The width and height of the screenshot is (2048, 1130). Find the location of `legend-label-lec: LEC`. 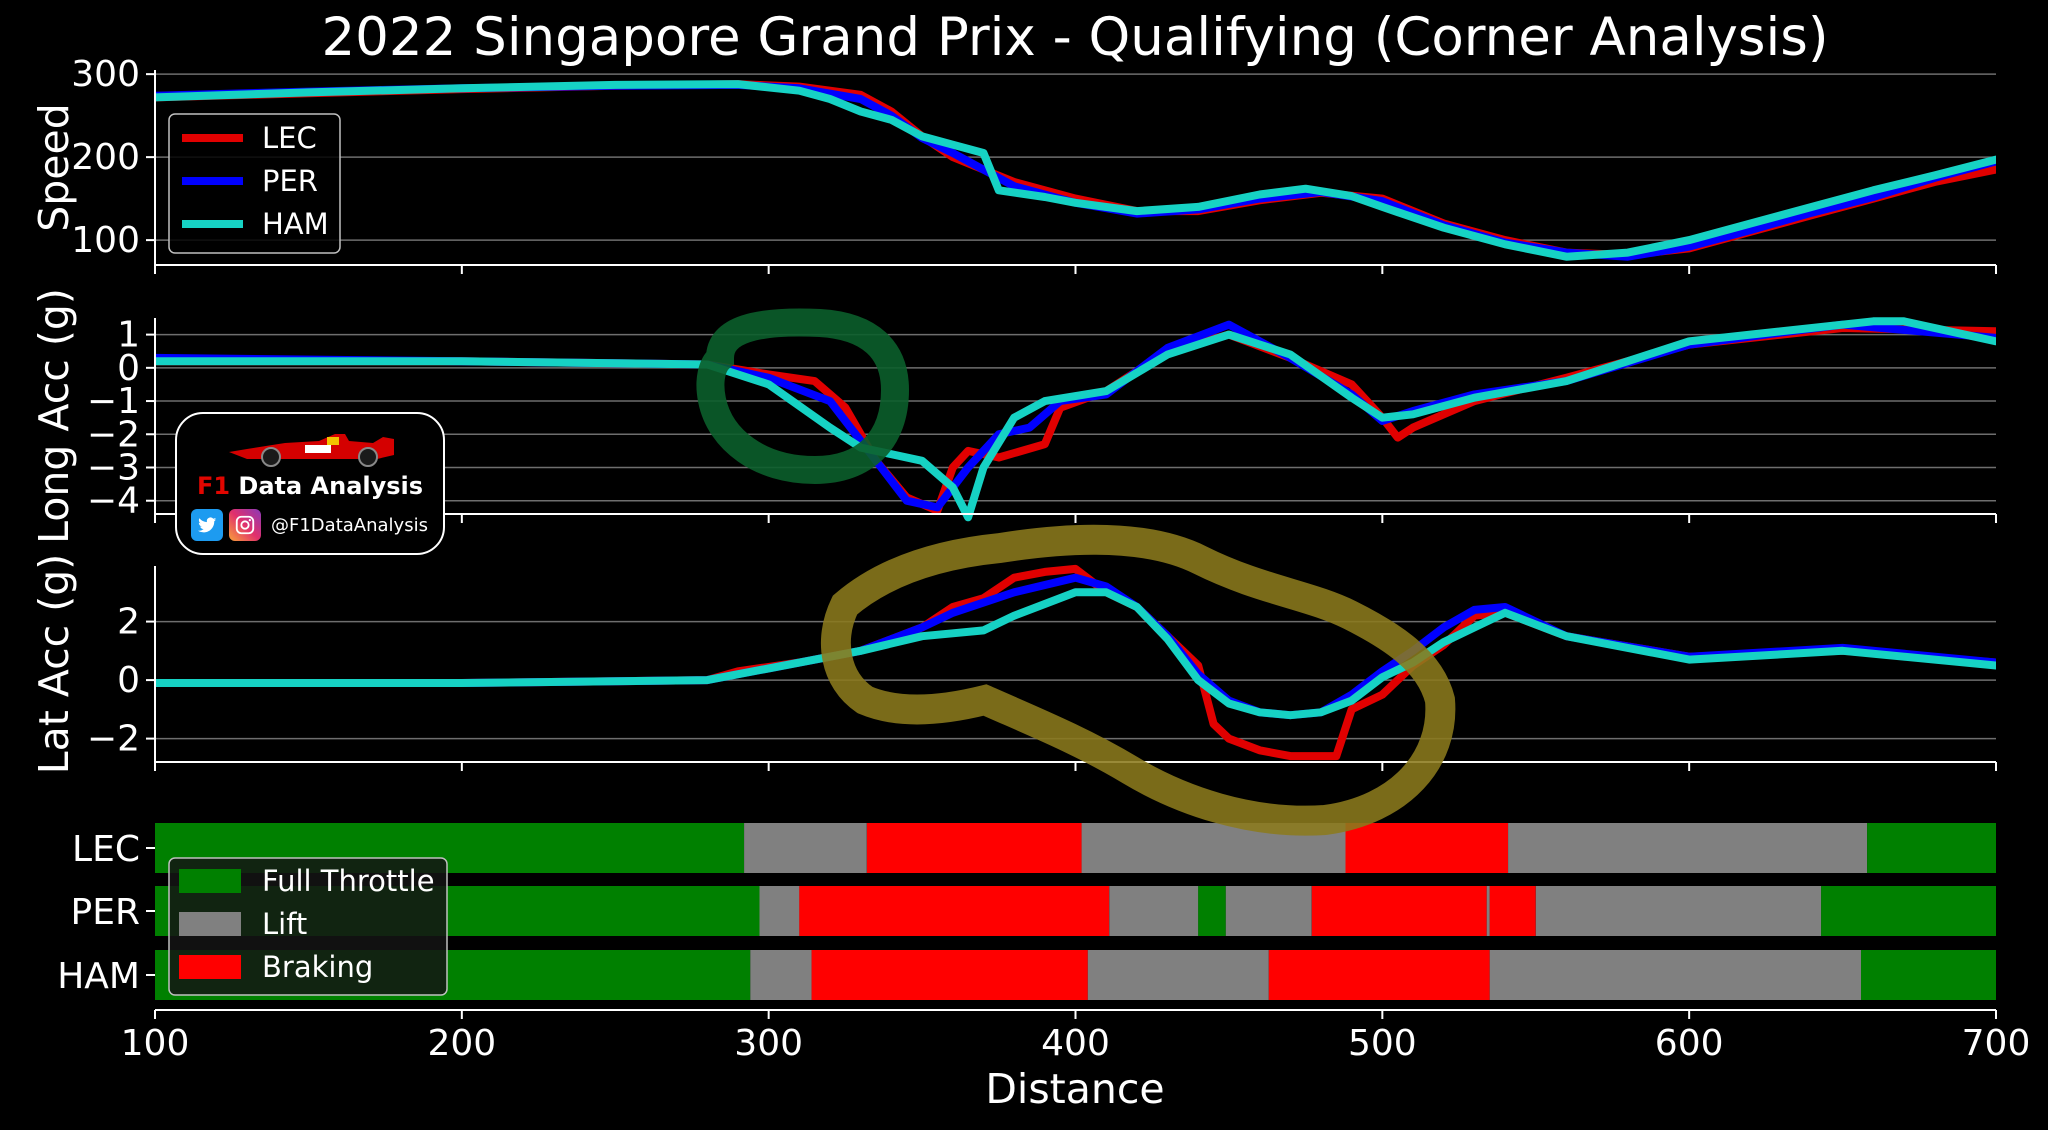

legend-label-lec: LEC is located at coordinates (289, 138).